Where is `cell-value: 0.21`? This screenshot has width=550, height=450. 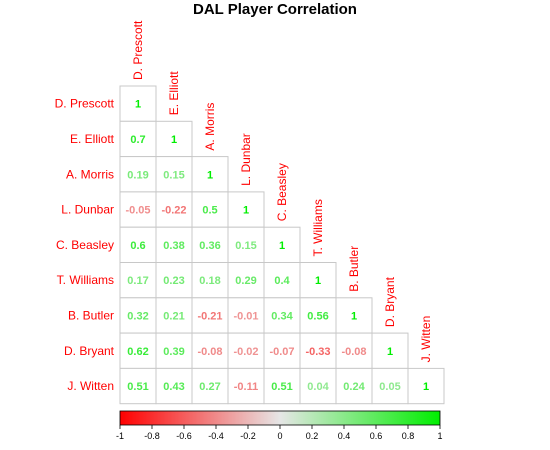
cell-value: 0.21 is located at coordinates (173, 316).